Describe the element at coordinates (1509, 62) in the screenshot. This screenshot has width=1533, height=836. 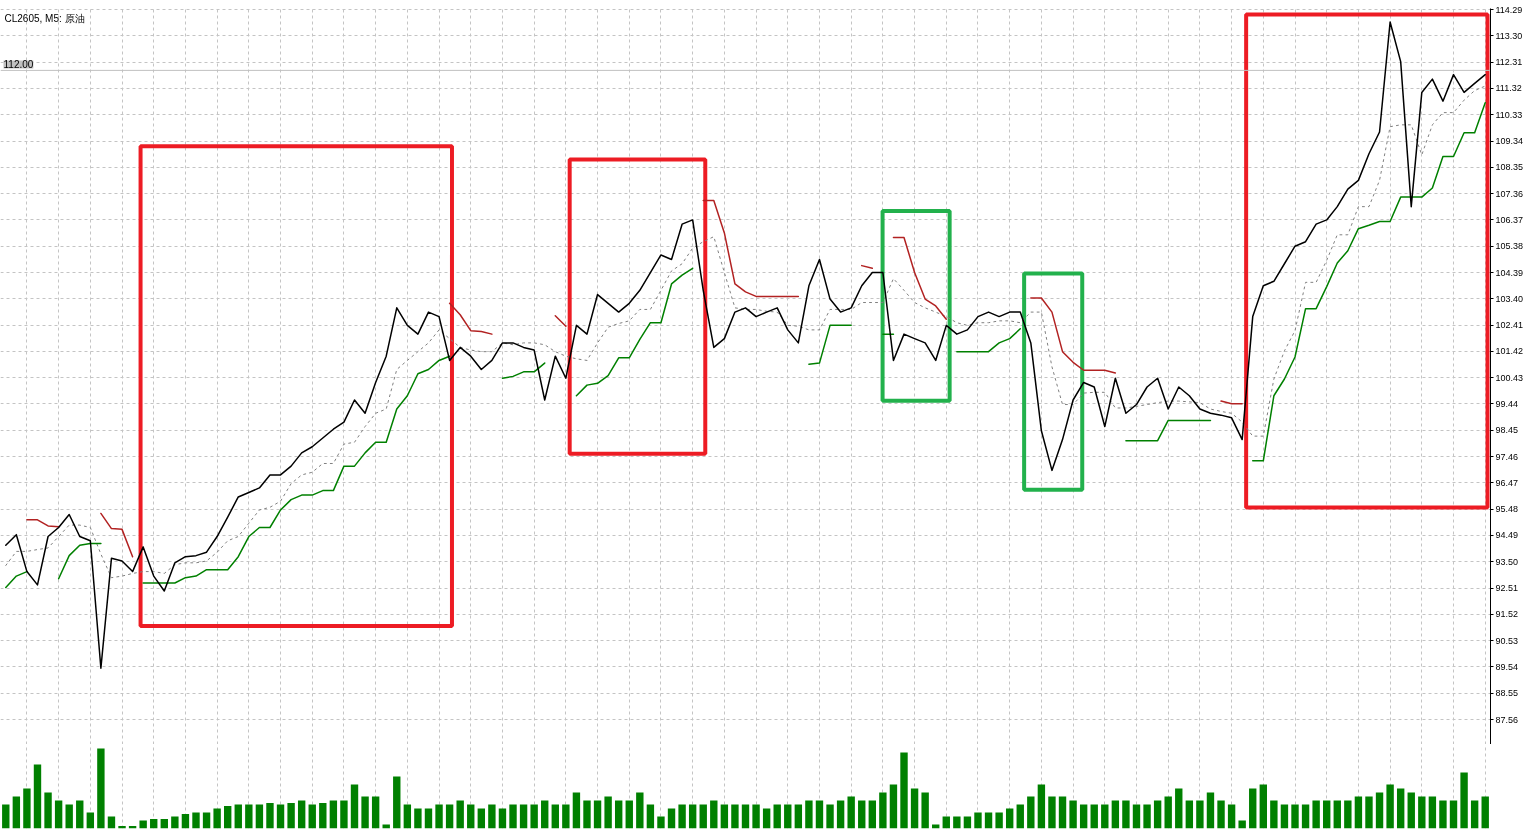
I see `y-tick-label: 112.31` at that location.